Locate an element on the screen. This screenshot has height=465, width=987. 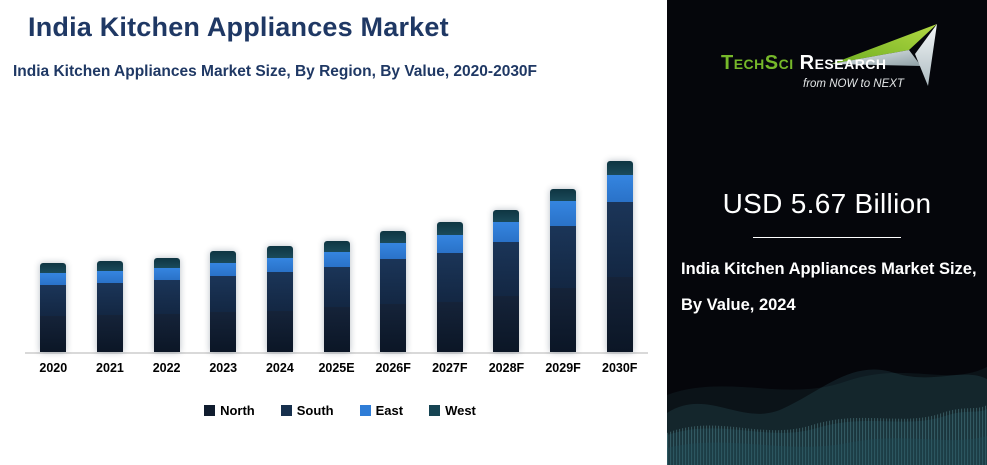
bar-column-2030F is located at coordinates (619, 244).